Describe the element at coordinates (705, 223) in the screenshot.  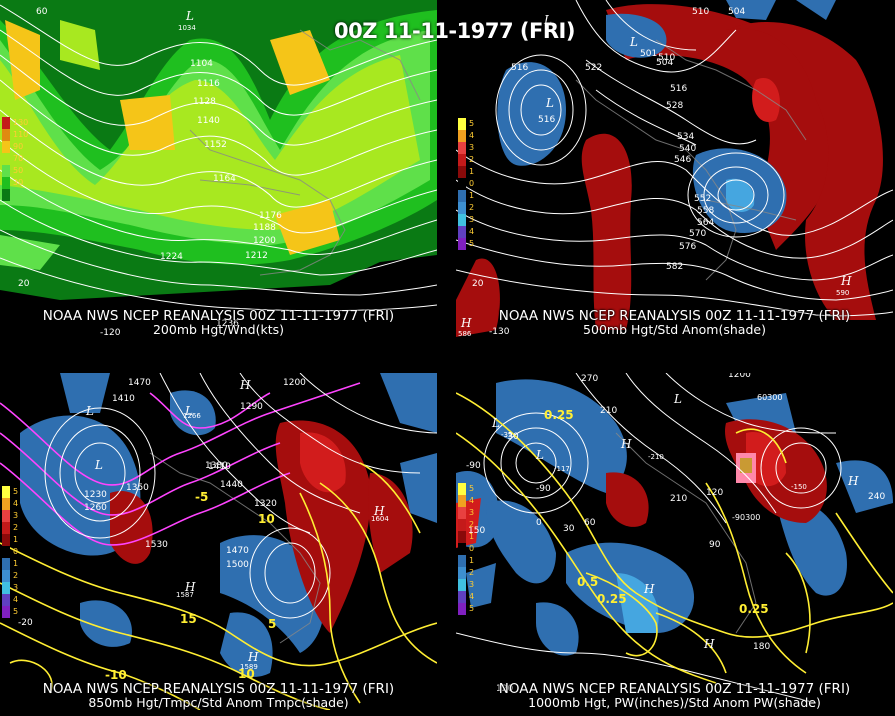
I see `contour-label: 564` at that location.